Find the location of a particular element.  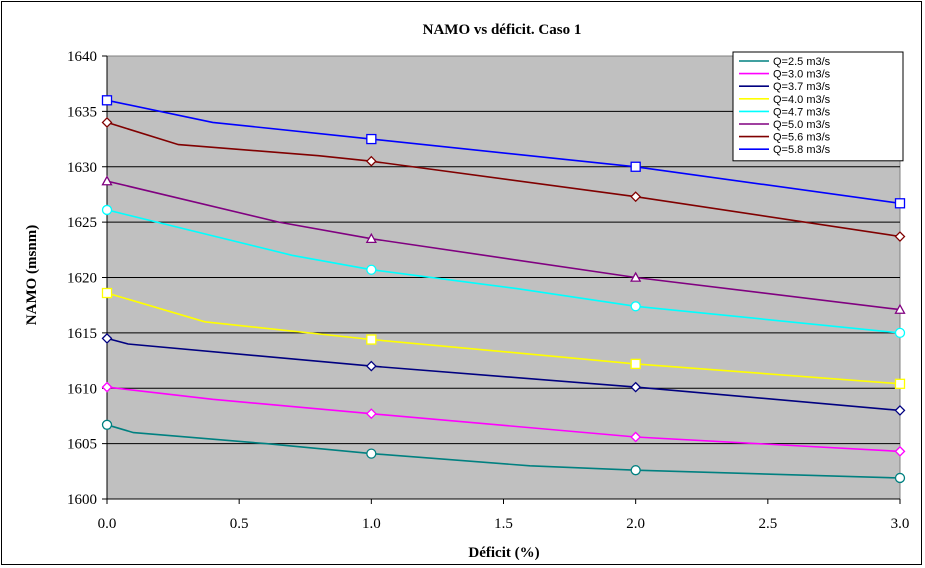

chart-title: NAMO vs déficit. Caso 1 is located at coordinates (502, 30).